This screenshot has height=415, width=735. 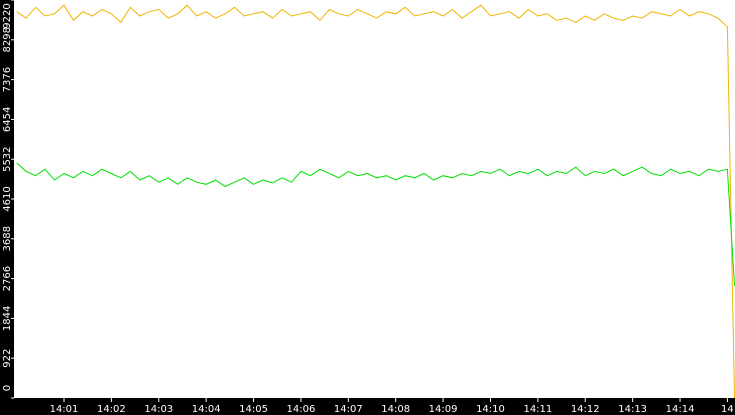 I want to click on x-tick-label: 14:03, so click(x=158, y=409).